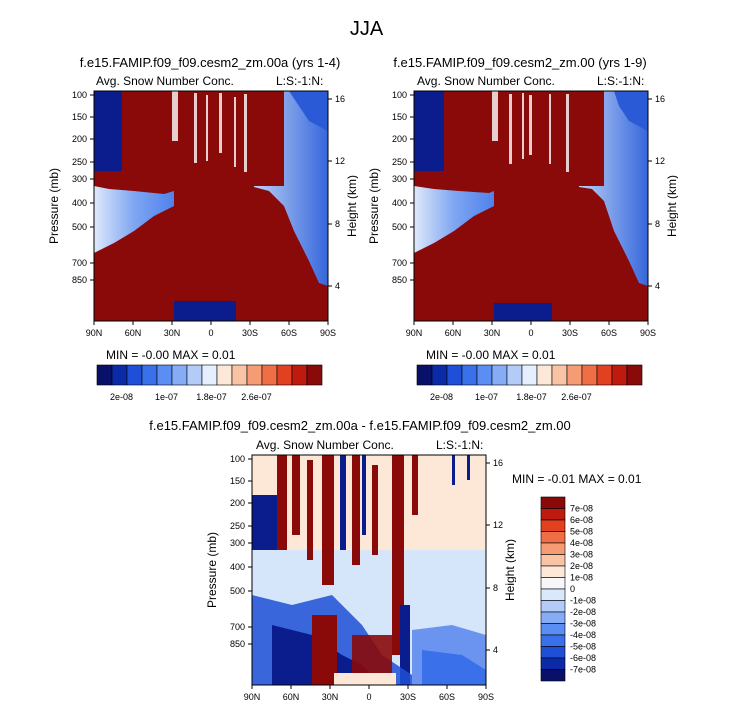 Image resolution: width=733 pixels, height=712 pixels. I want to click on panel2-colorbar: 2e-08 1e-07 1.8e-07 2.6e-07, so click(529, 383).